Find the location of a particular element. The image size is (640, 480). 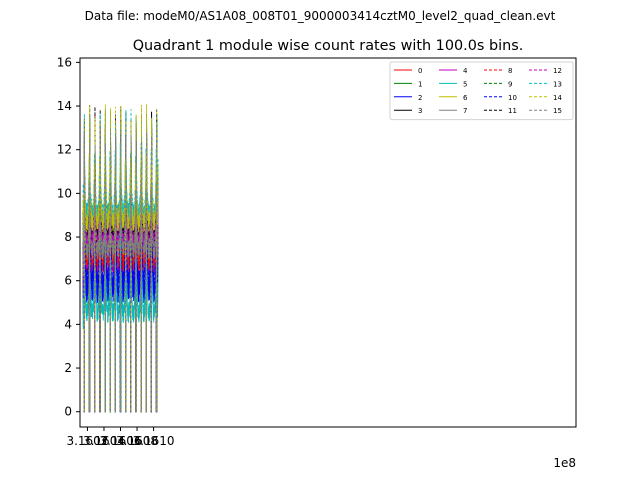

y-tick-label: 8 is located at coordinates (68, 237).